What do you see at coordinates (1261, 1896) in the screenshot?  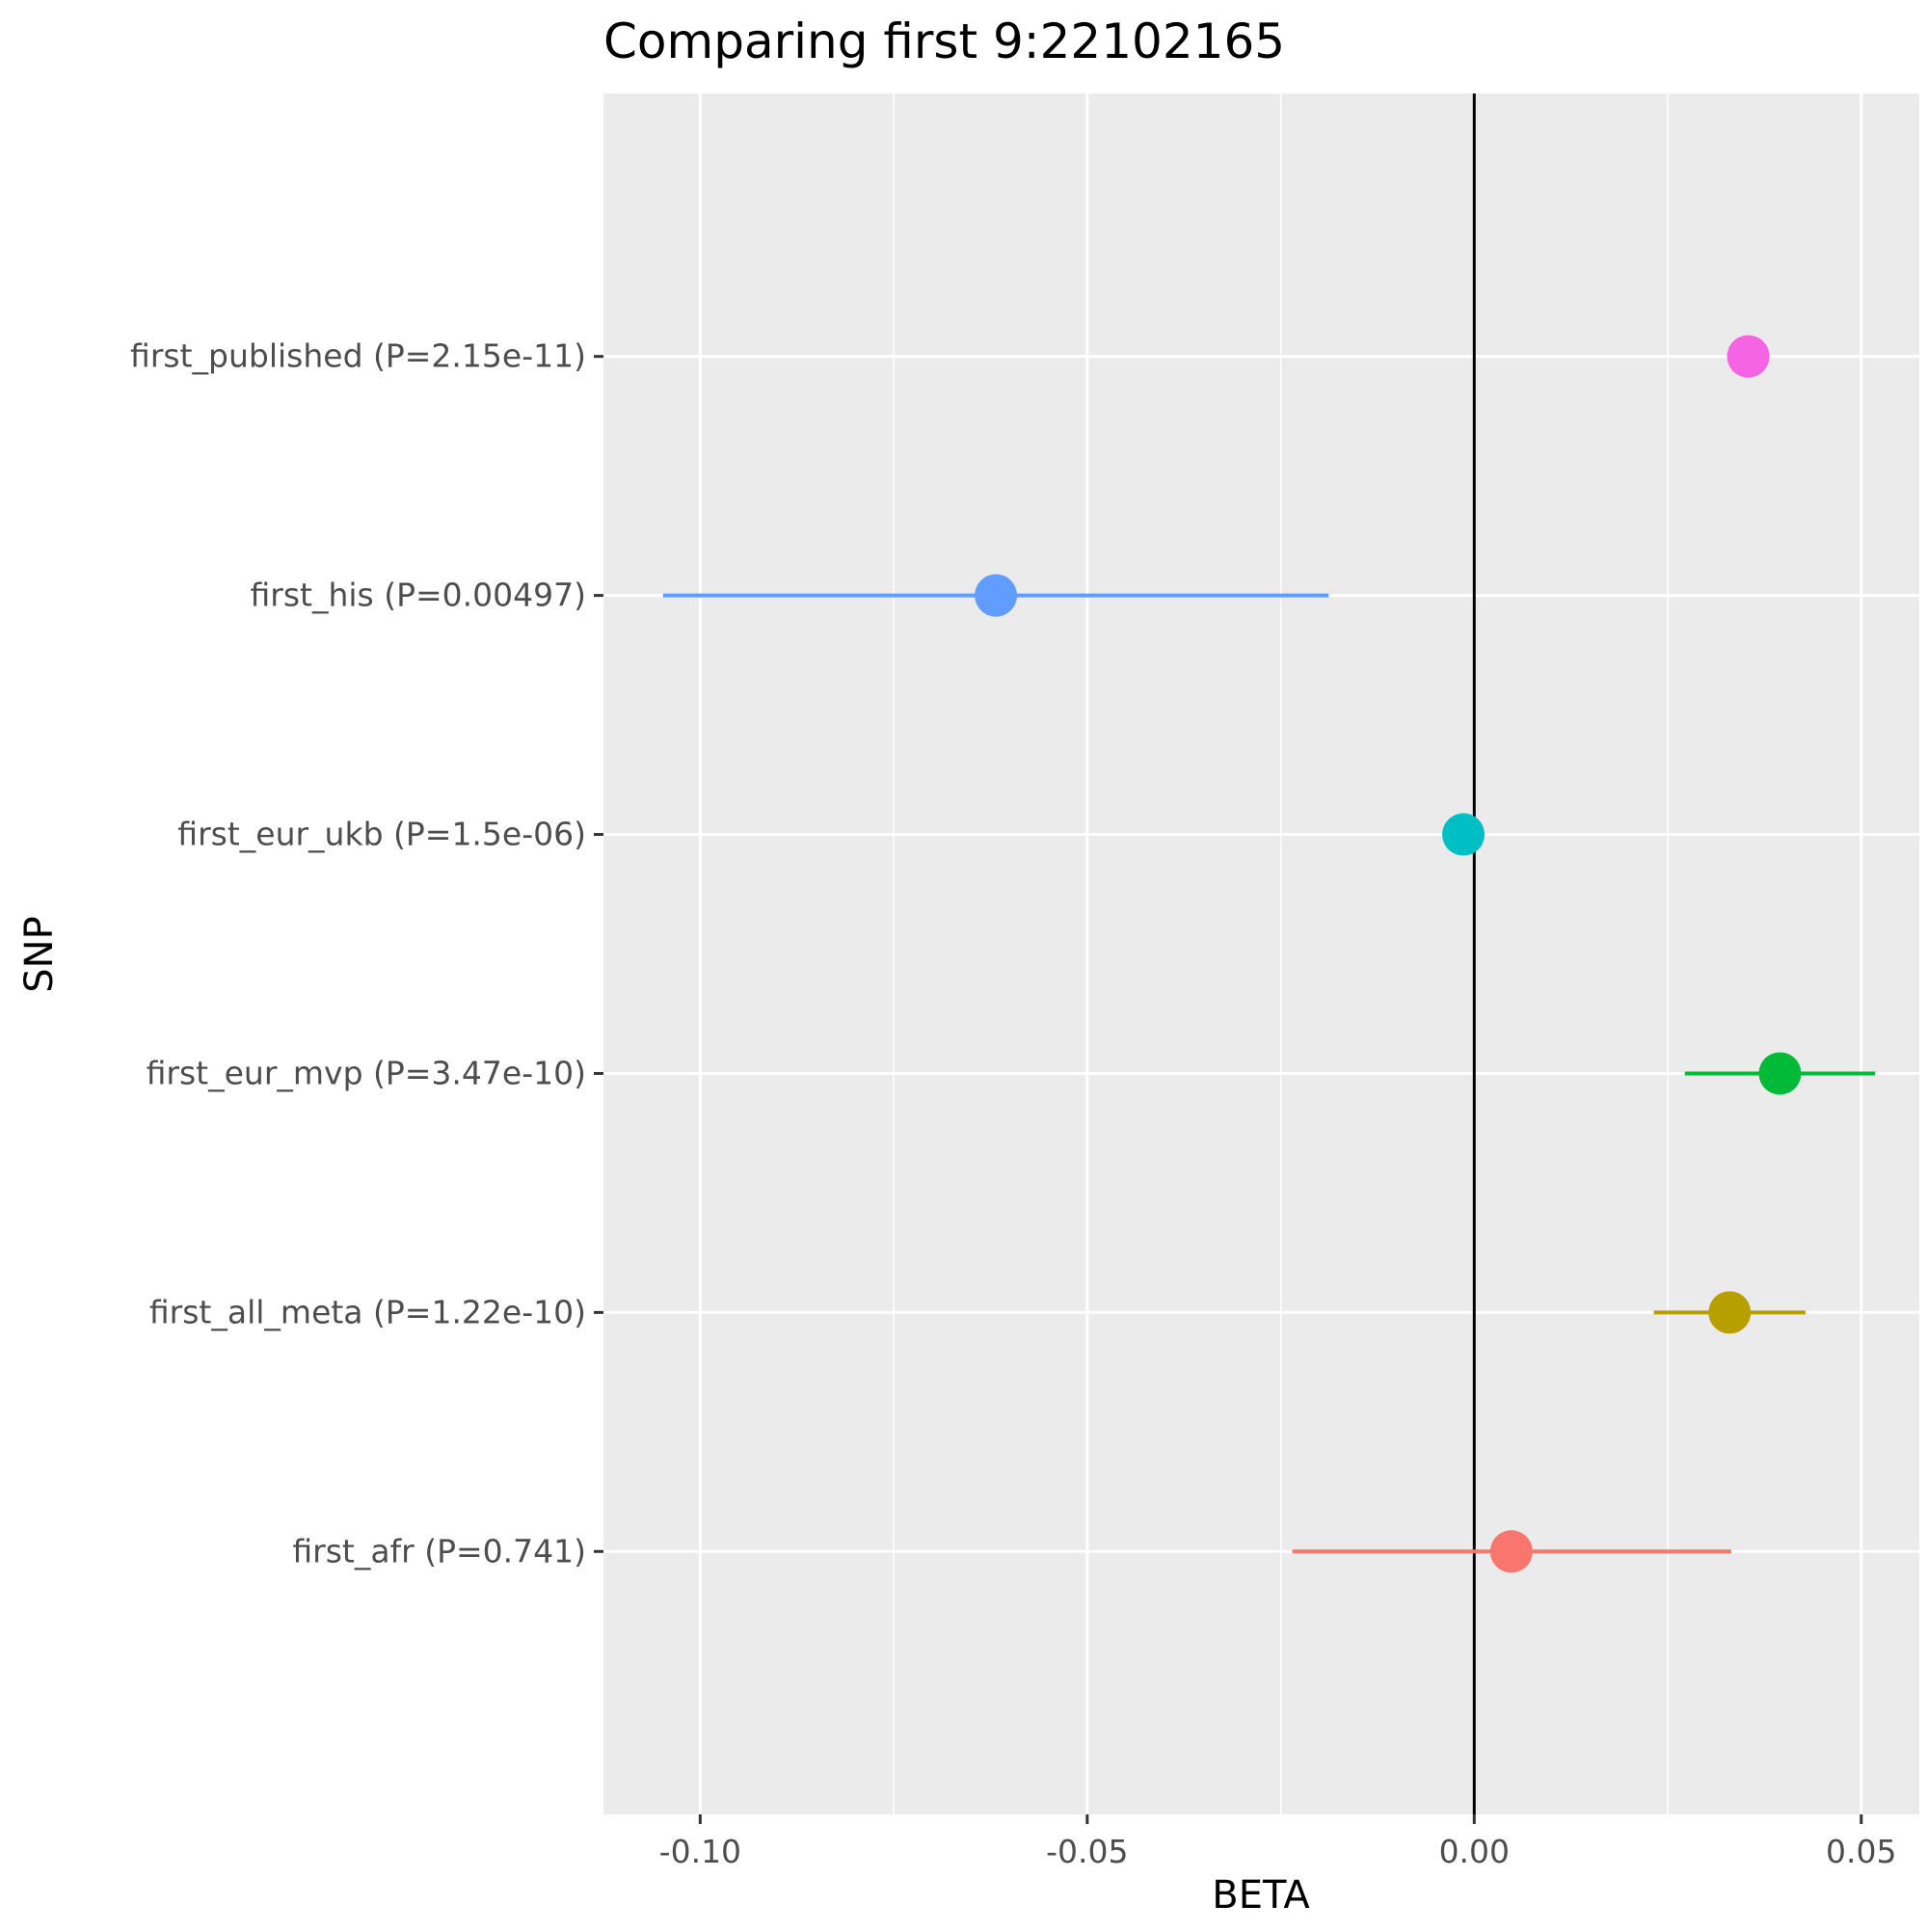 I see `x-axis-title: BETA` at bounding box center [1261, 1896].